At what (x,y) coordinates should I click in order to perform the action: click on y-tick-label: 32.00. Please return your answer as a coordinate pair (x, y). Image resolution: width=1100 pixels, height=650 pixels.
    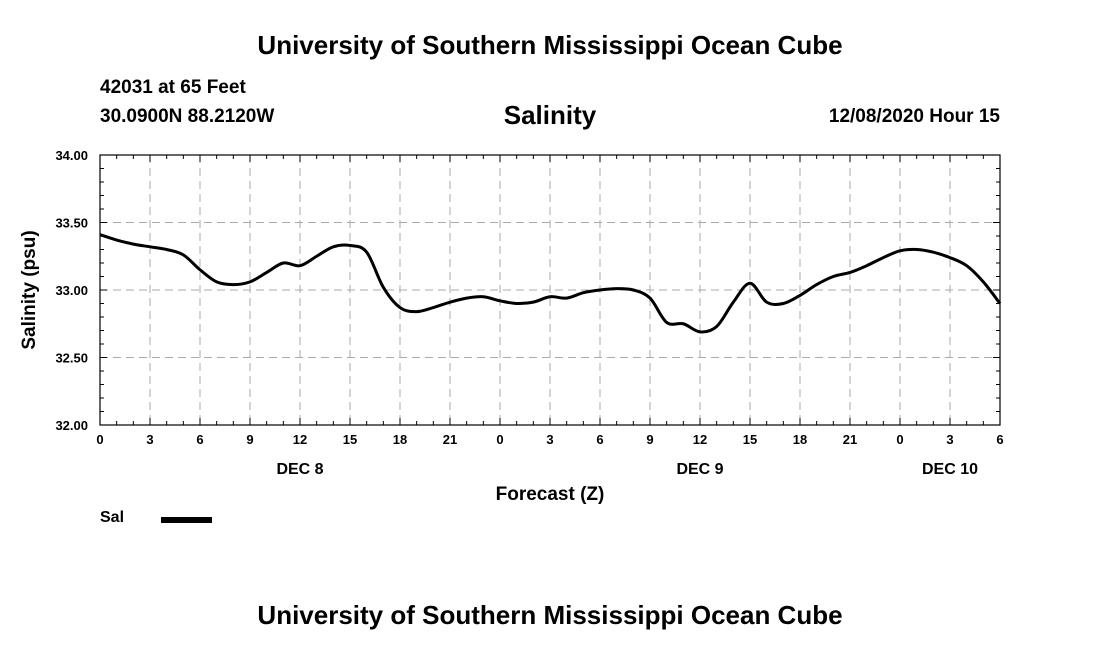
    Looking at the image, I should click on (71, 425).